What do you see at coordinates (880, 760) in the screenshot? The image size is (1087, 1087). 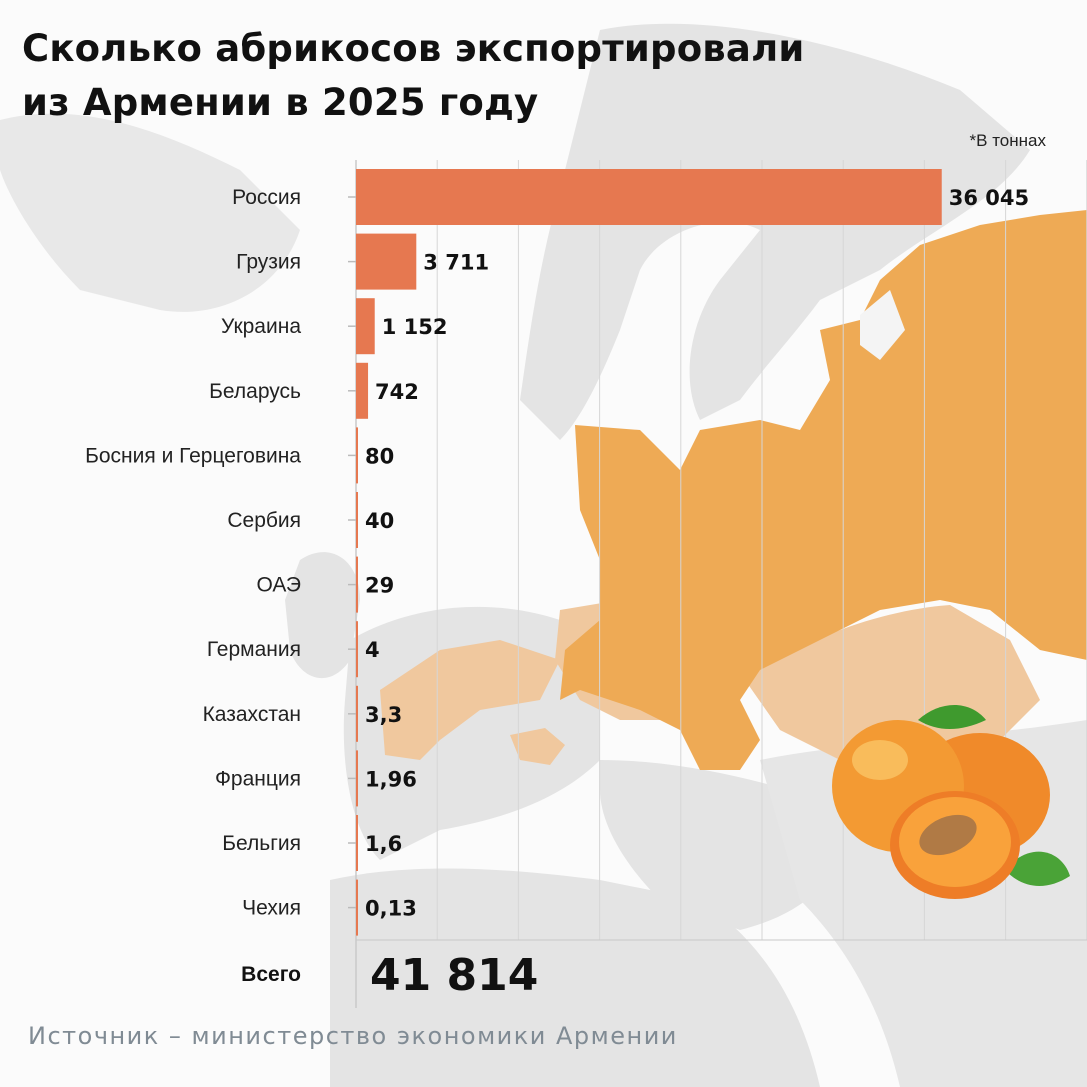 I see `apricot-highlight` at bounding box center [880, 760].